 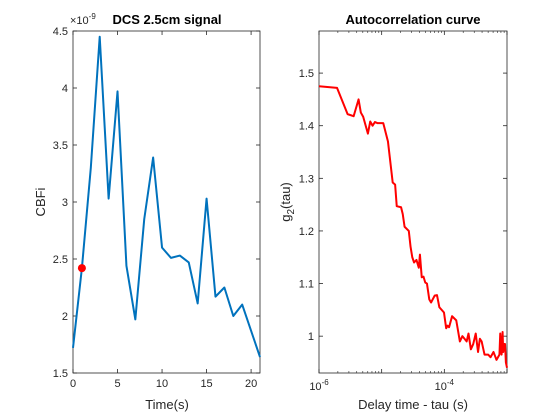 I want to click on cbfi-x-tick-label: 10, so click(x=162, y=384).